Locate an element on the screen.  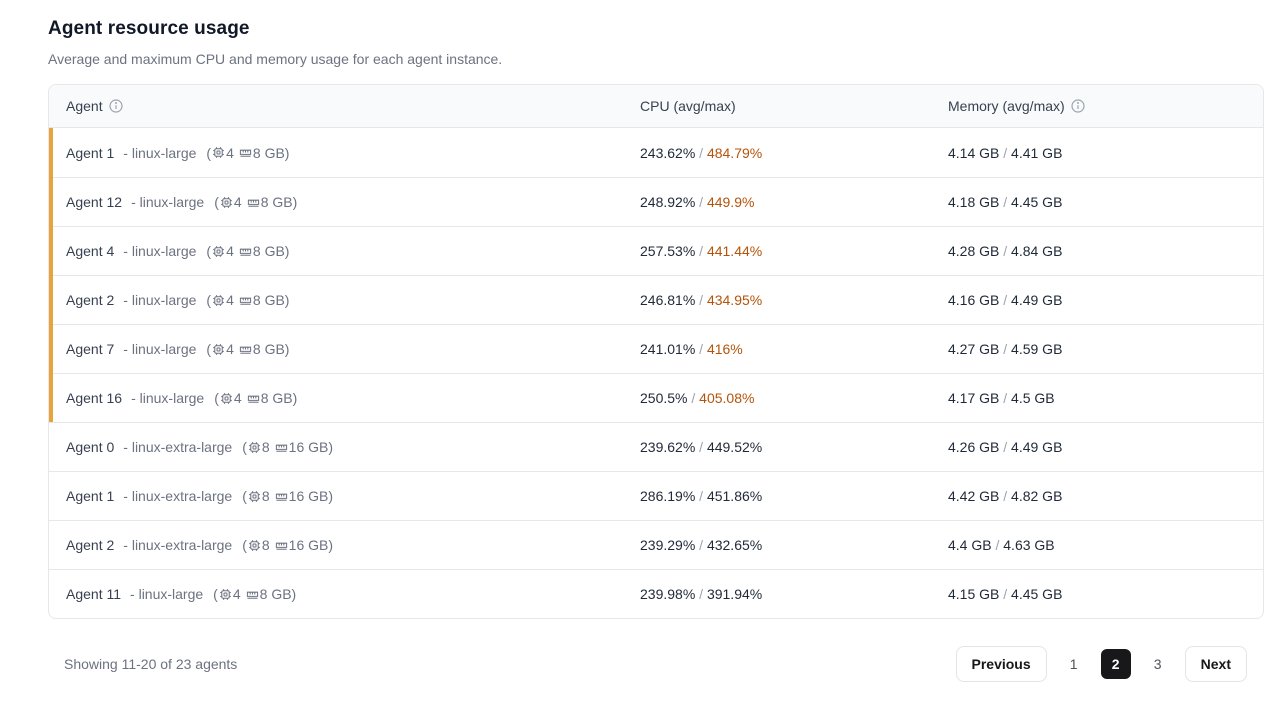
agent-name: Agent 4 is located at coordinates (90, 251).